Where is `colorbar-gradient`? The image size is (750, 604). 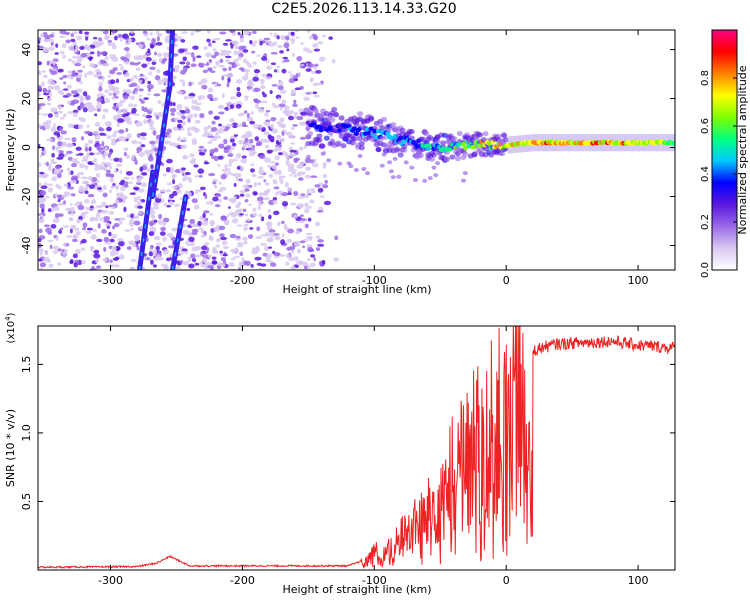 colorbar-gradient is located at coordinates (724, 150).